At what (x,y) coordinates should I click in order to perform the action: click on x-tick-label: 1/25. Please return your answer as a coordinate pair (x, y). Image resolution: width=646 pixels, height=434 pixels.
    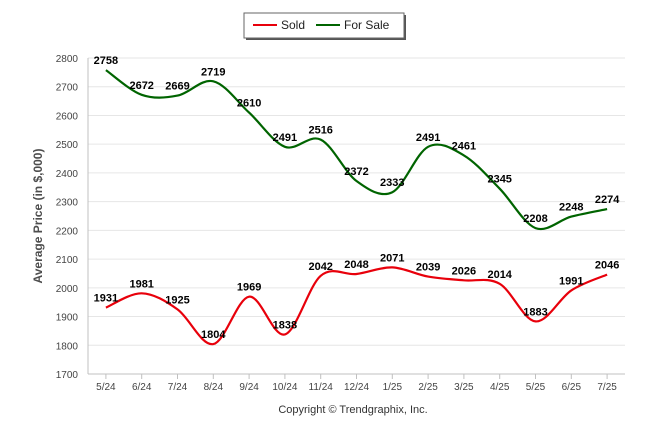
    Looking at the image, I should click on (393, 387).